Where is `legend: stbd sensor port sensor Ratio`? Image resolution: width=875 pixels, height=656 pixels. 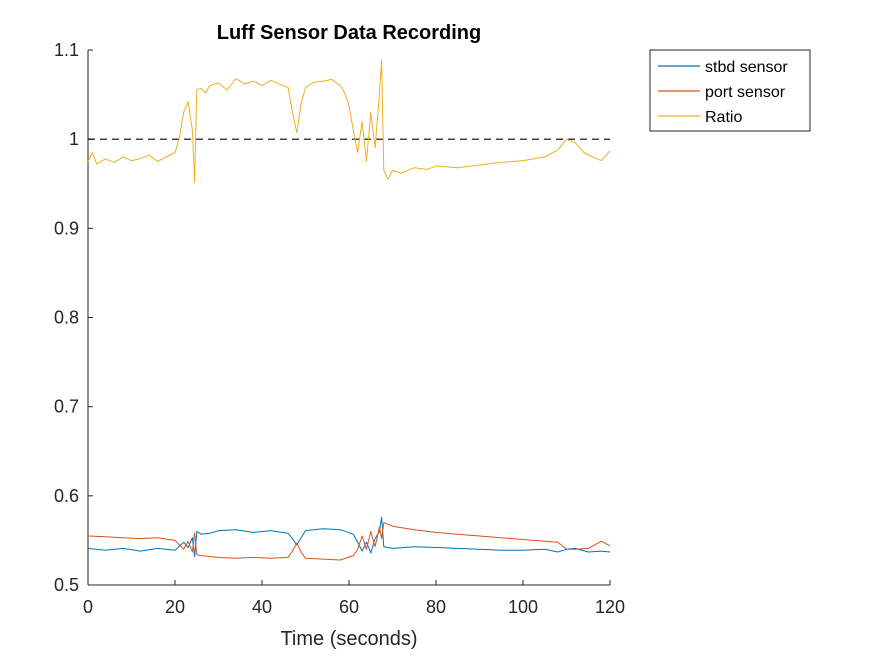 legend: stbd sensor port sensor Ratio is located at coordinates (730, 90).